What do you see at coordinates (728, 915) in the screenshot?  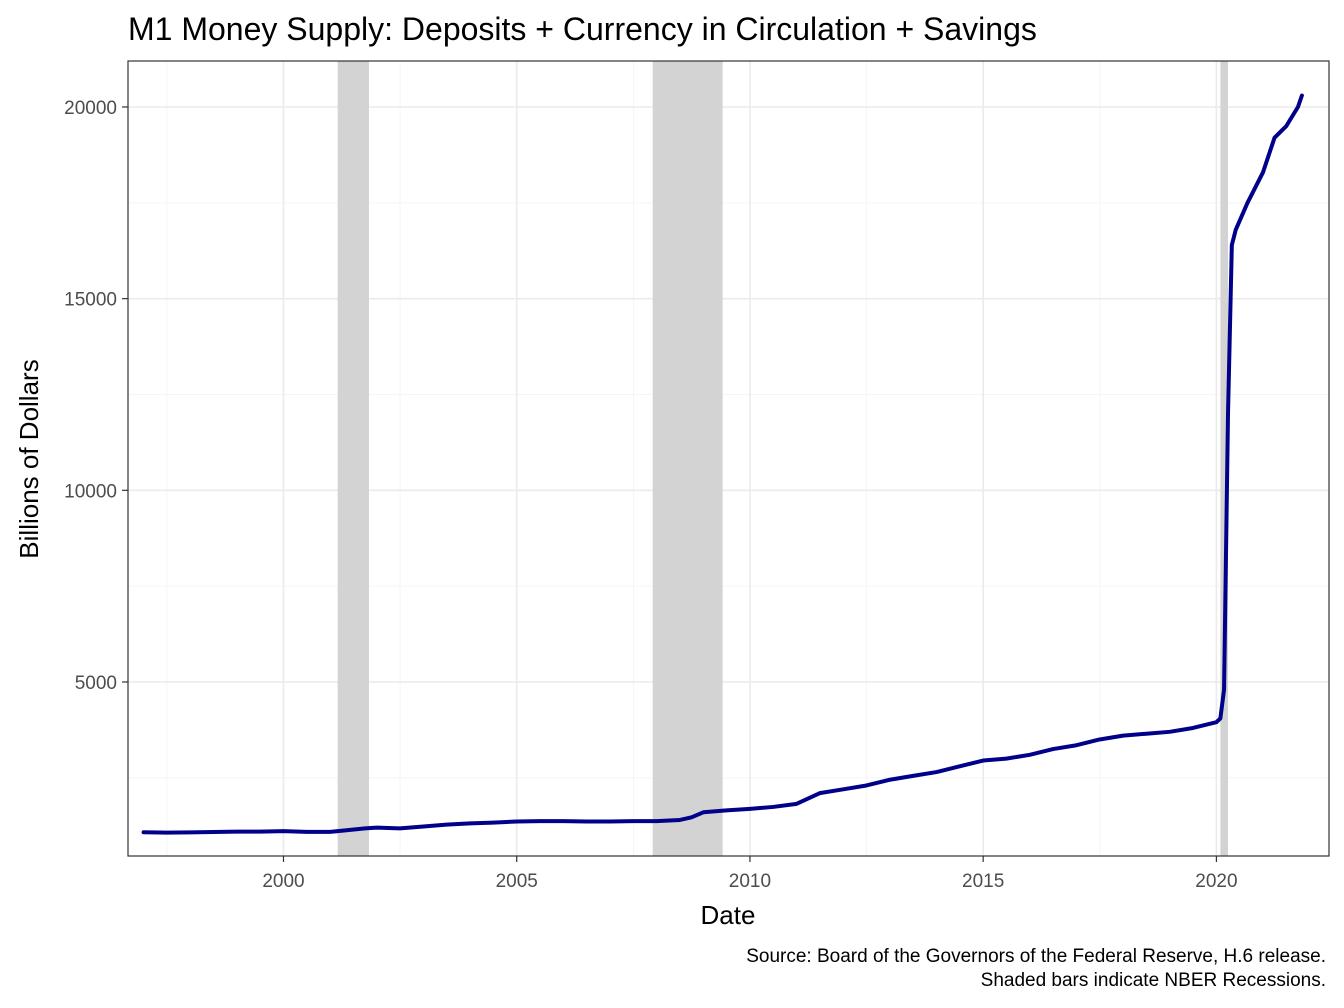 I see `x-axis-title: Date` at bounding box center [728, 915].